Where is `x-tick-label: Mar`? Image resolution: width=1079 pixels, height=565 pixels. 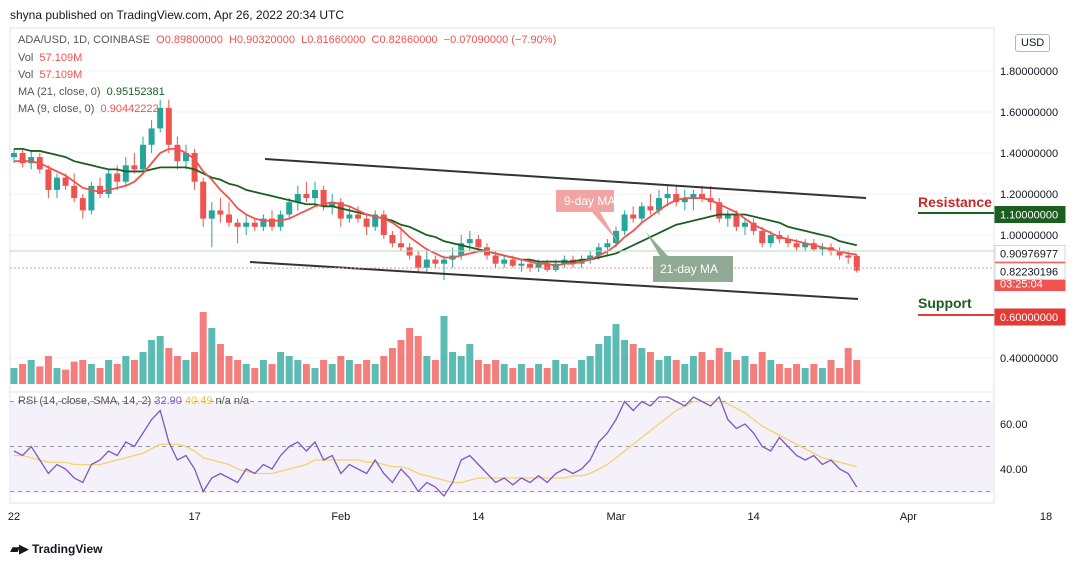 x-tick-label: Mar is located at coordinates (616, 517).